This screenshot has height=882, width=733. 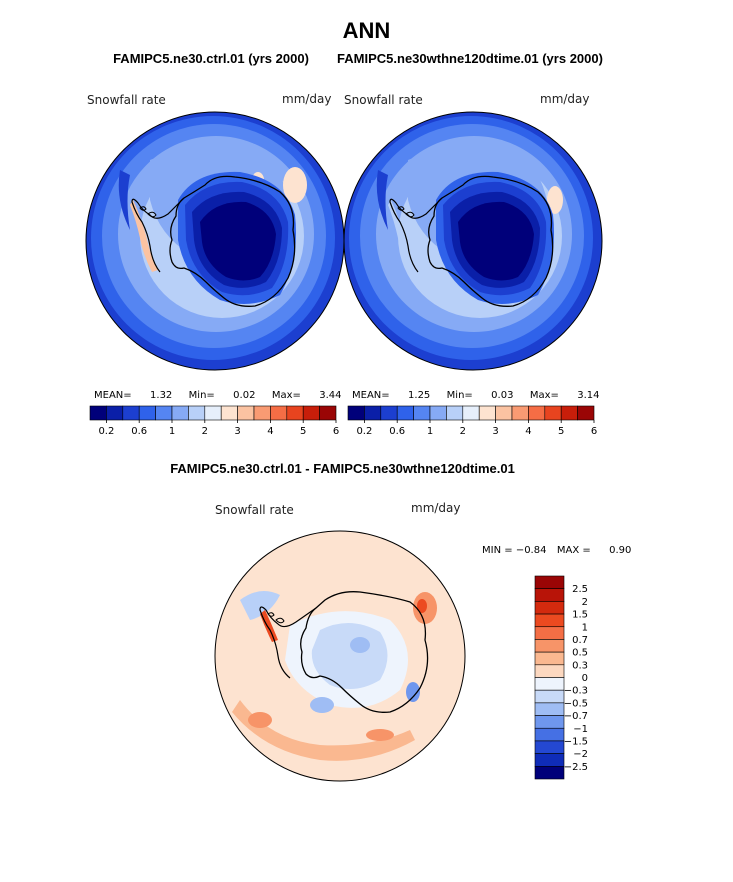 What do you see at coordinates (594, 431) in the screenshot?
I see `test-colorbar-tick-label: 6` at bounding box center [594, 431].